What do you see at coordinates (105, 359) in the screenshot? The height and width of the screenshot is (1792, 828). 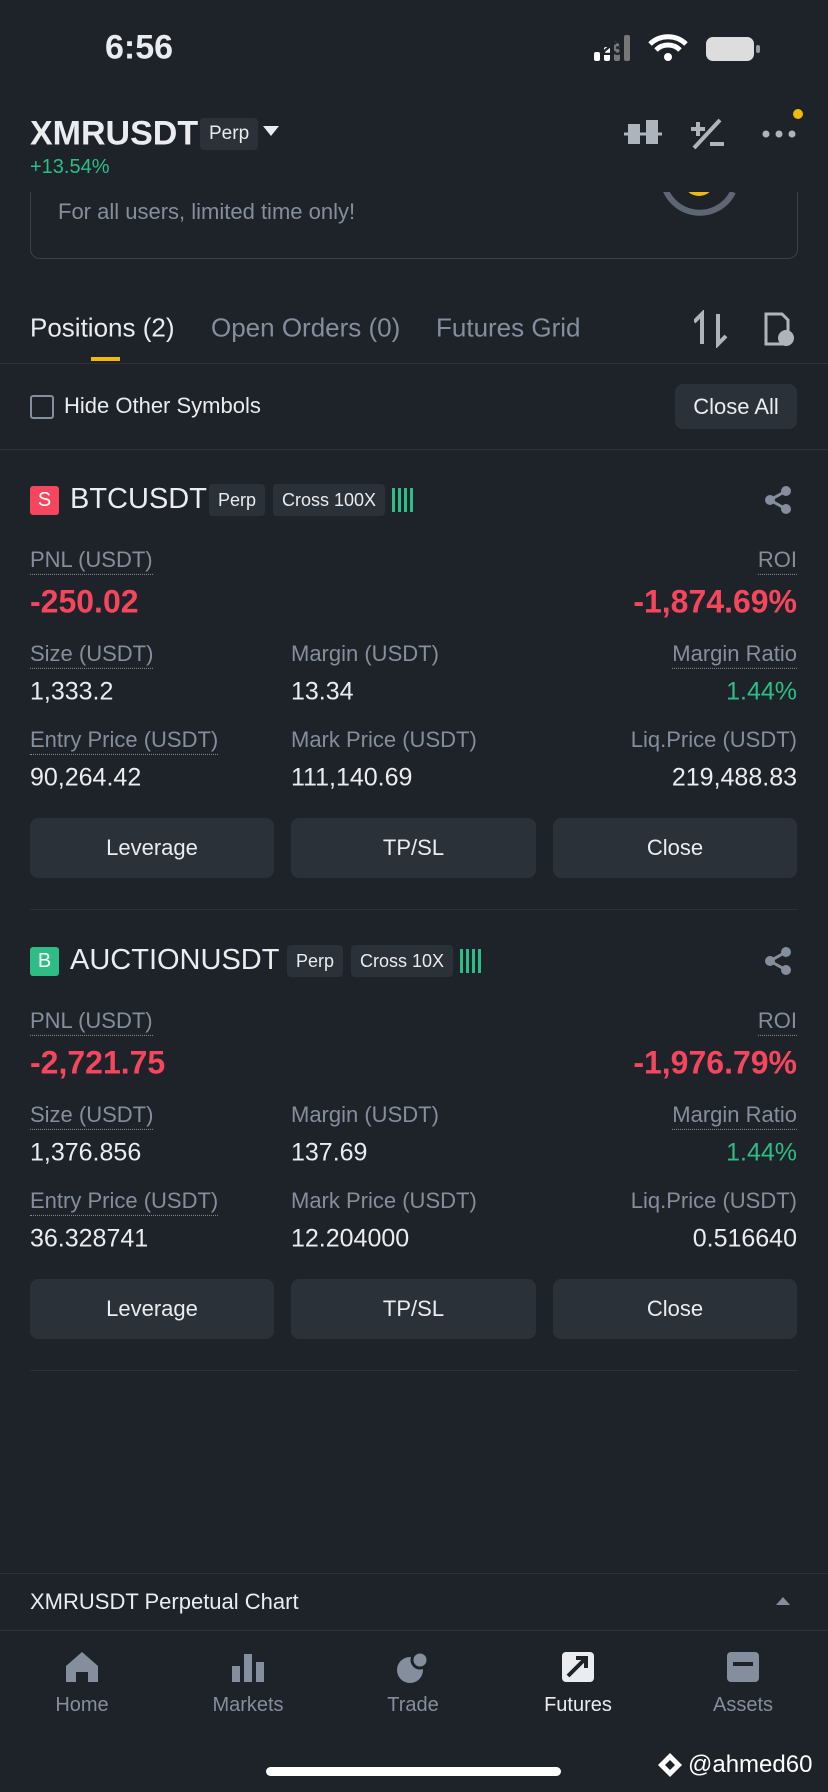 I see `tab-indicator` at bounding box center [105, 359].